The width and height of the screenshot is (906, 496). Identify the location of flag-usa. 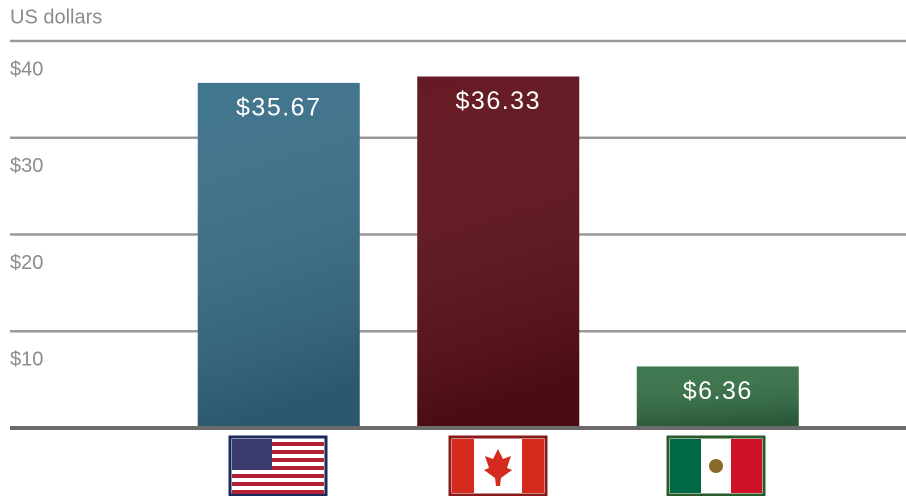
(278, 465).